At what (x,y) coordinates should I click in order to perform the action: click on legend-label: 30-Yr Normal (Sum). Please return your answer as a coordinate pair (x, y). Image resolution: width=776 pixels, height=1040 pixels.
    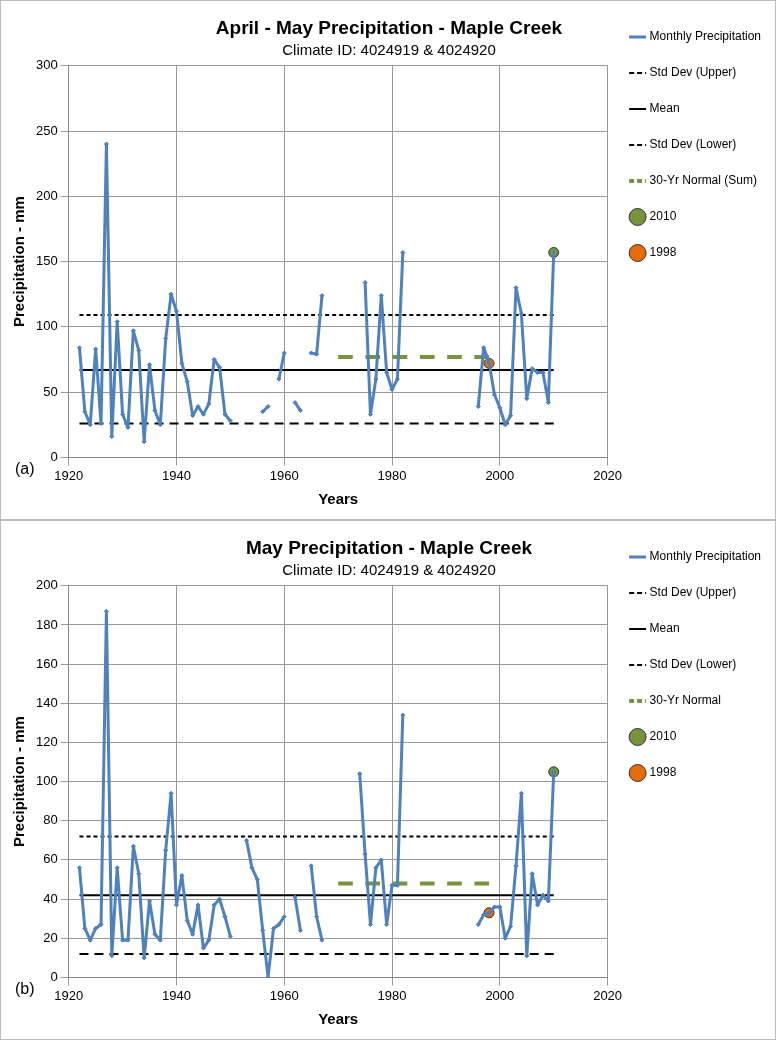
    Looking at the image, I should click on (703, 180).